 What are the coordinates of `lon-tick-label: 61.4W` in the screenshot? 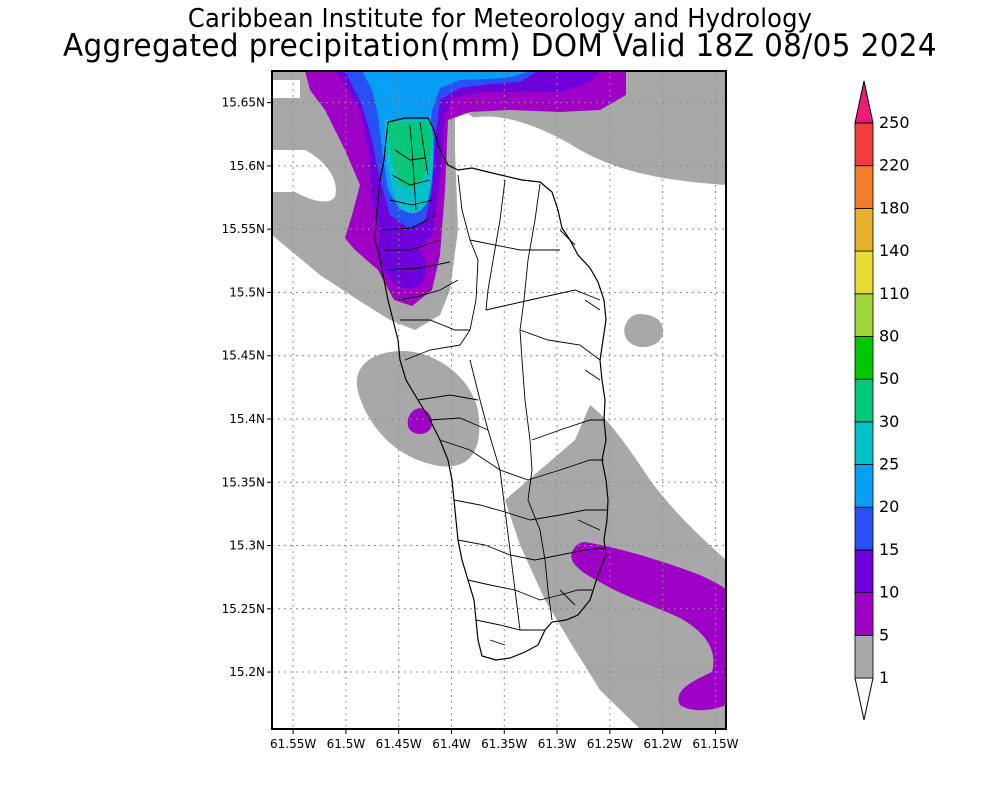 It's located at (451, 744).